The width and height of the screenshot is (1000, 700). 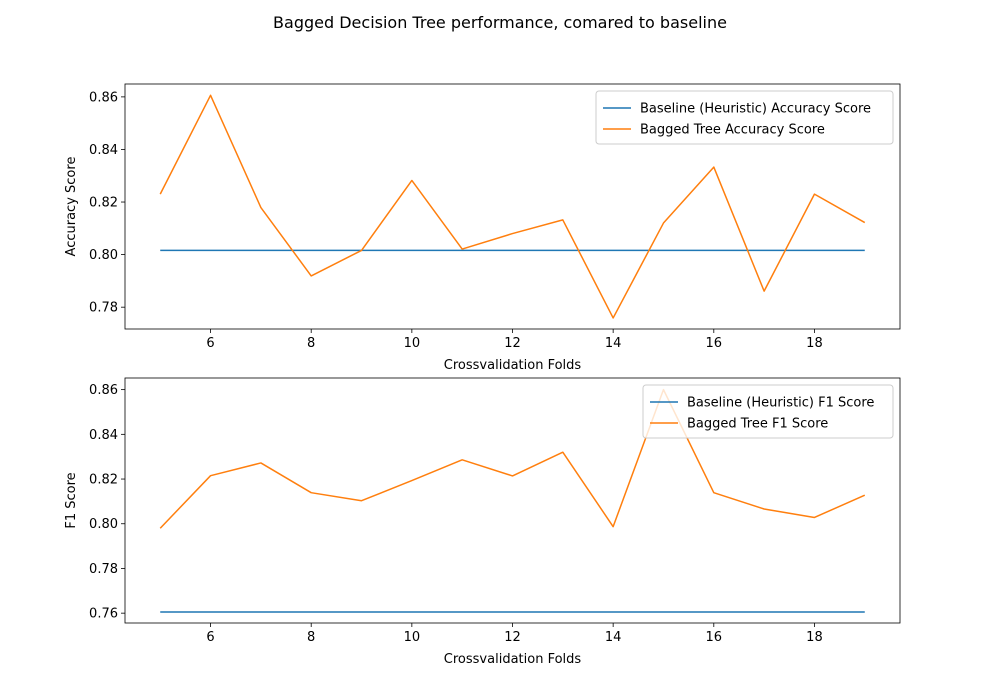 I want to click on legend-entry-label: Bagged Tree F1 Score, so click(x=757, y=424).